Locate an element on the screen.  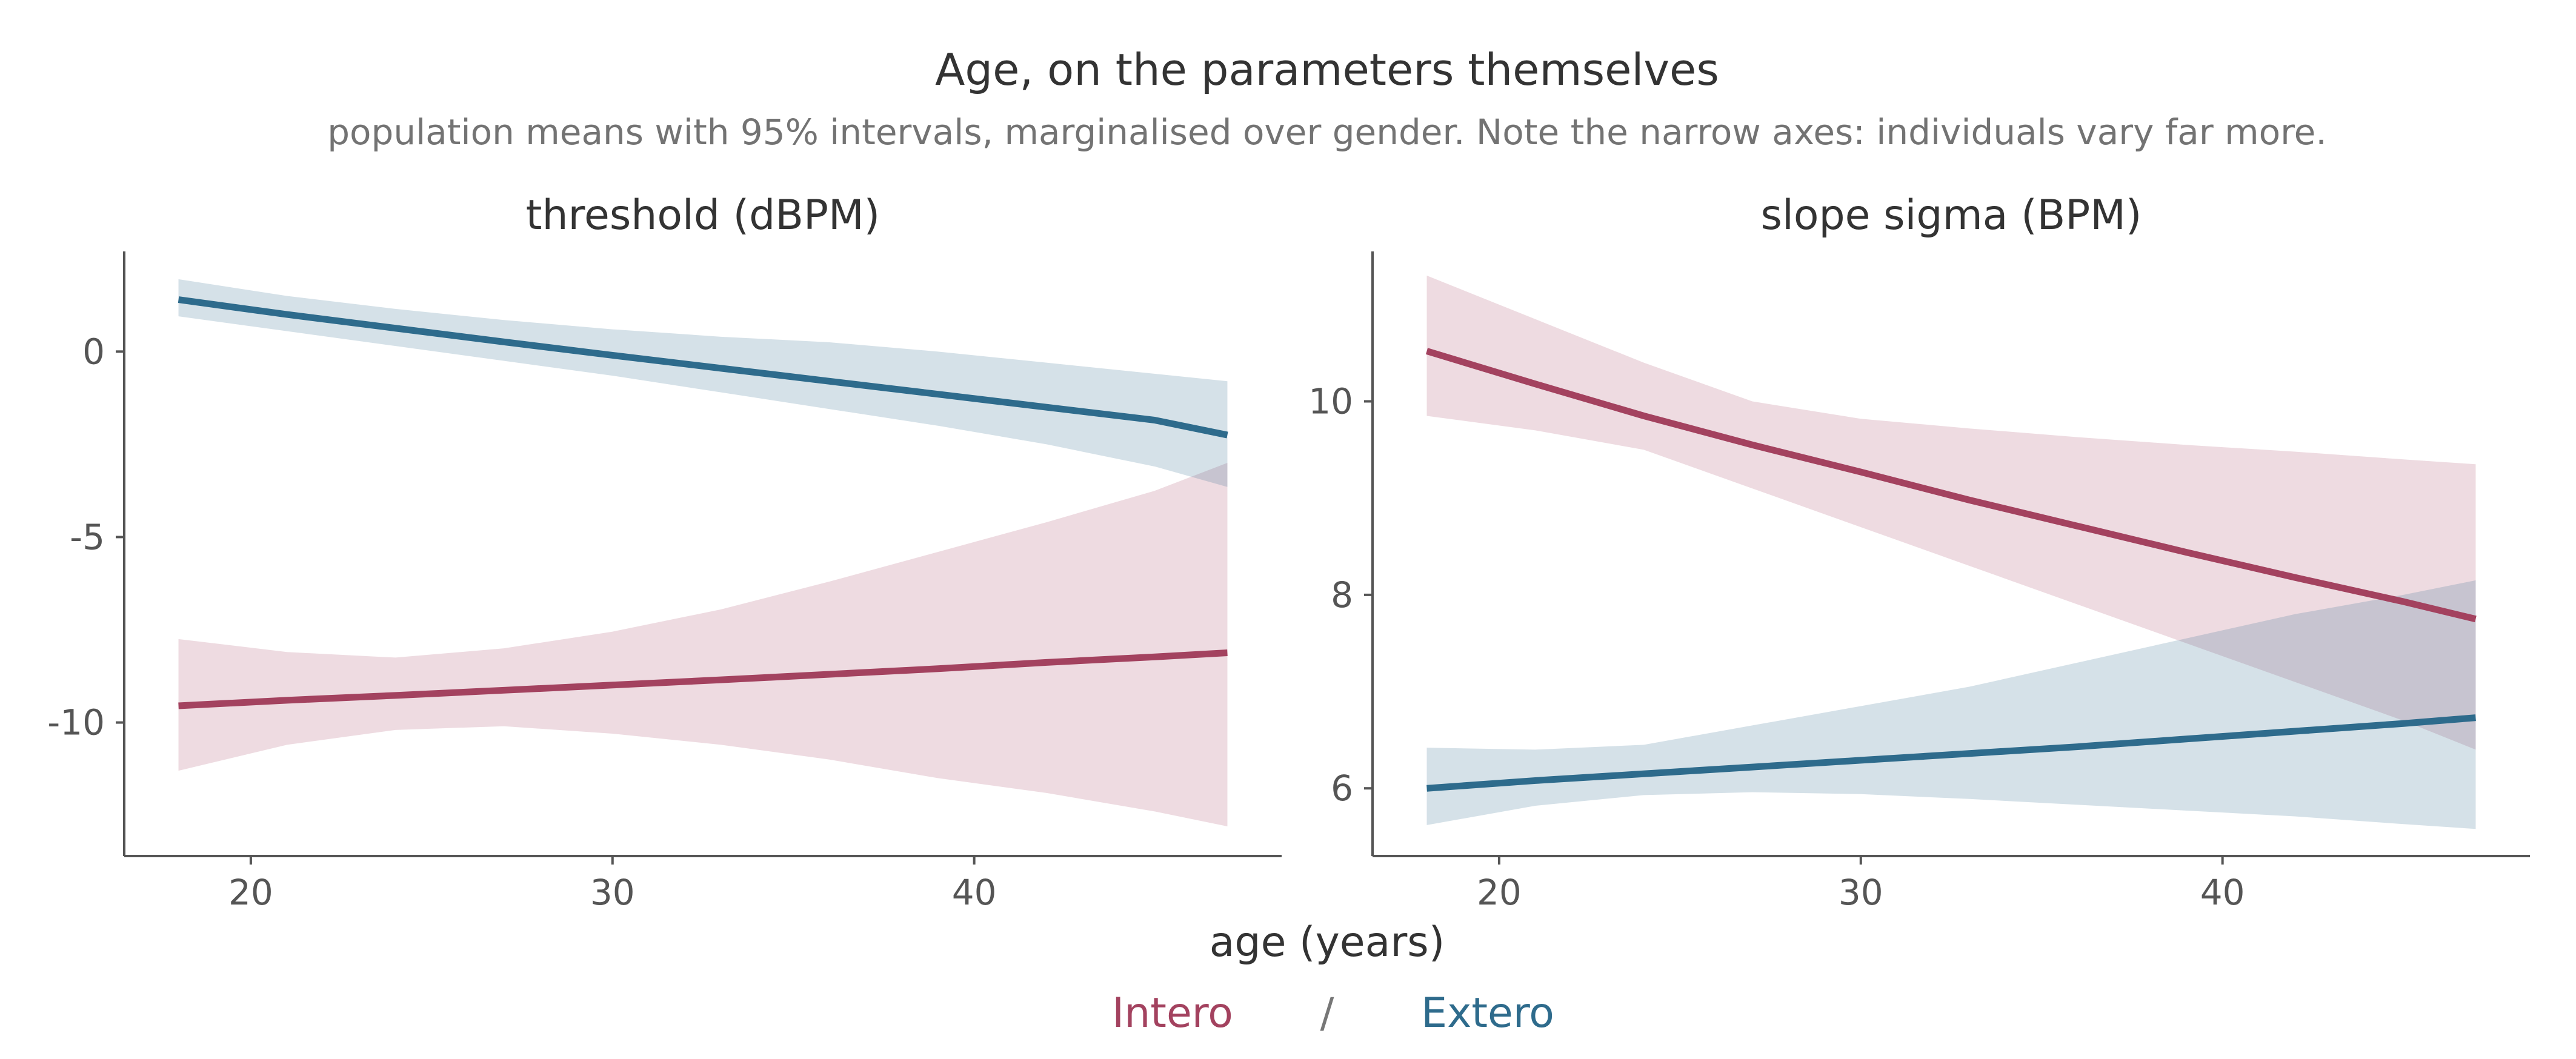
legend-entry-intero: Intero is located at coordinates (1172, 1013).